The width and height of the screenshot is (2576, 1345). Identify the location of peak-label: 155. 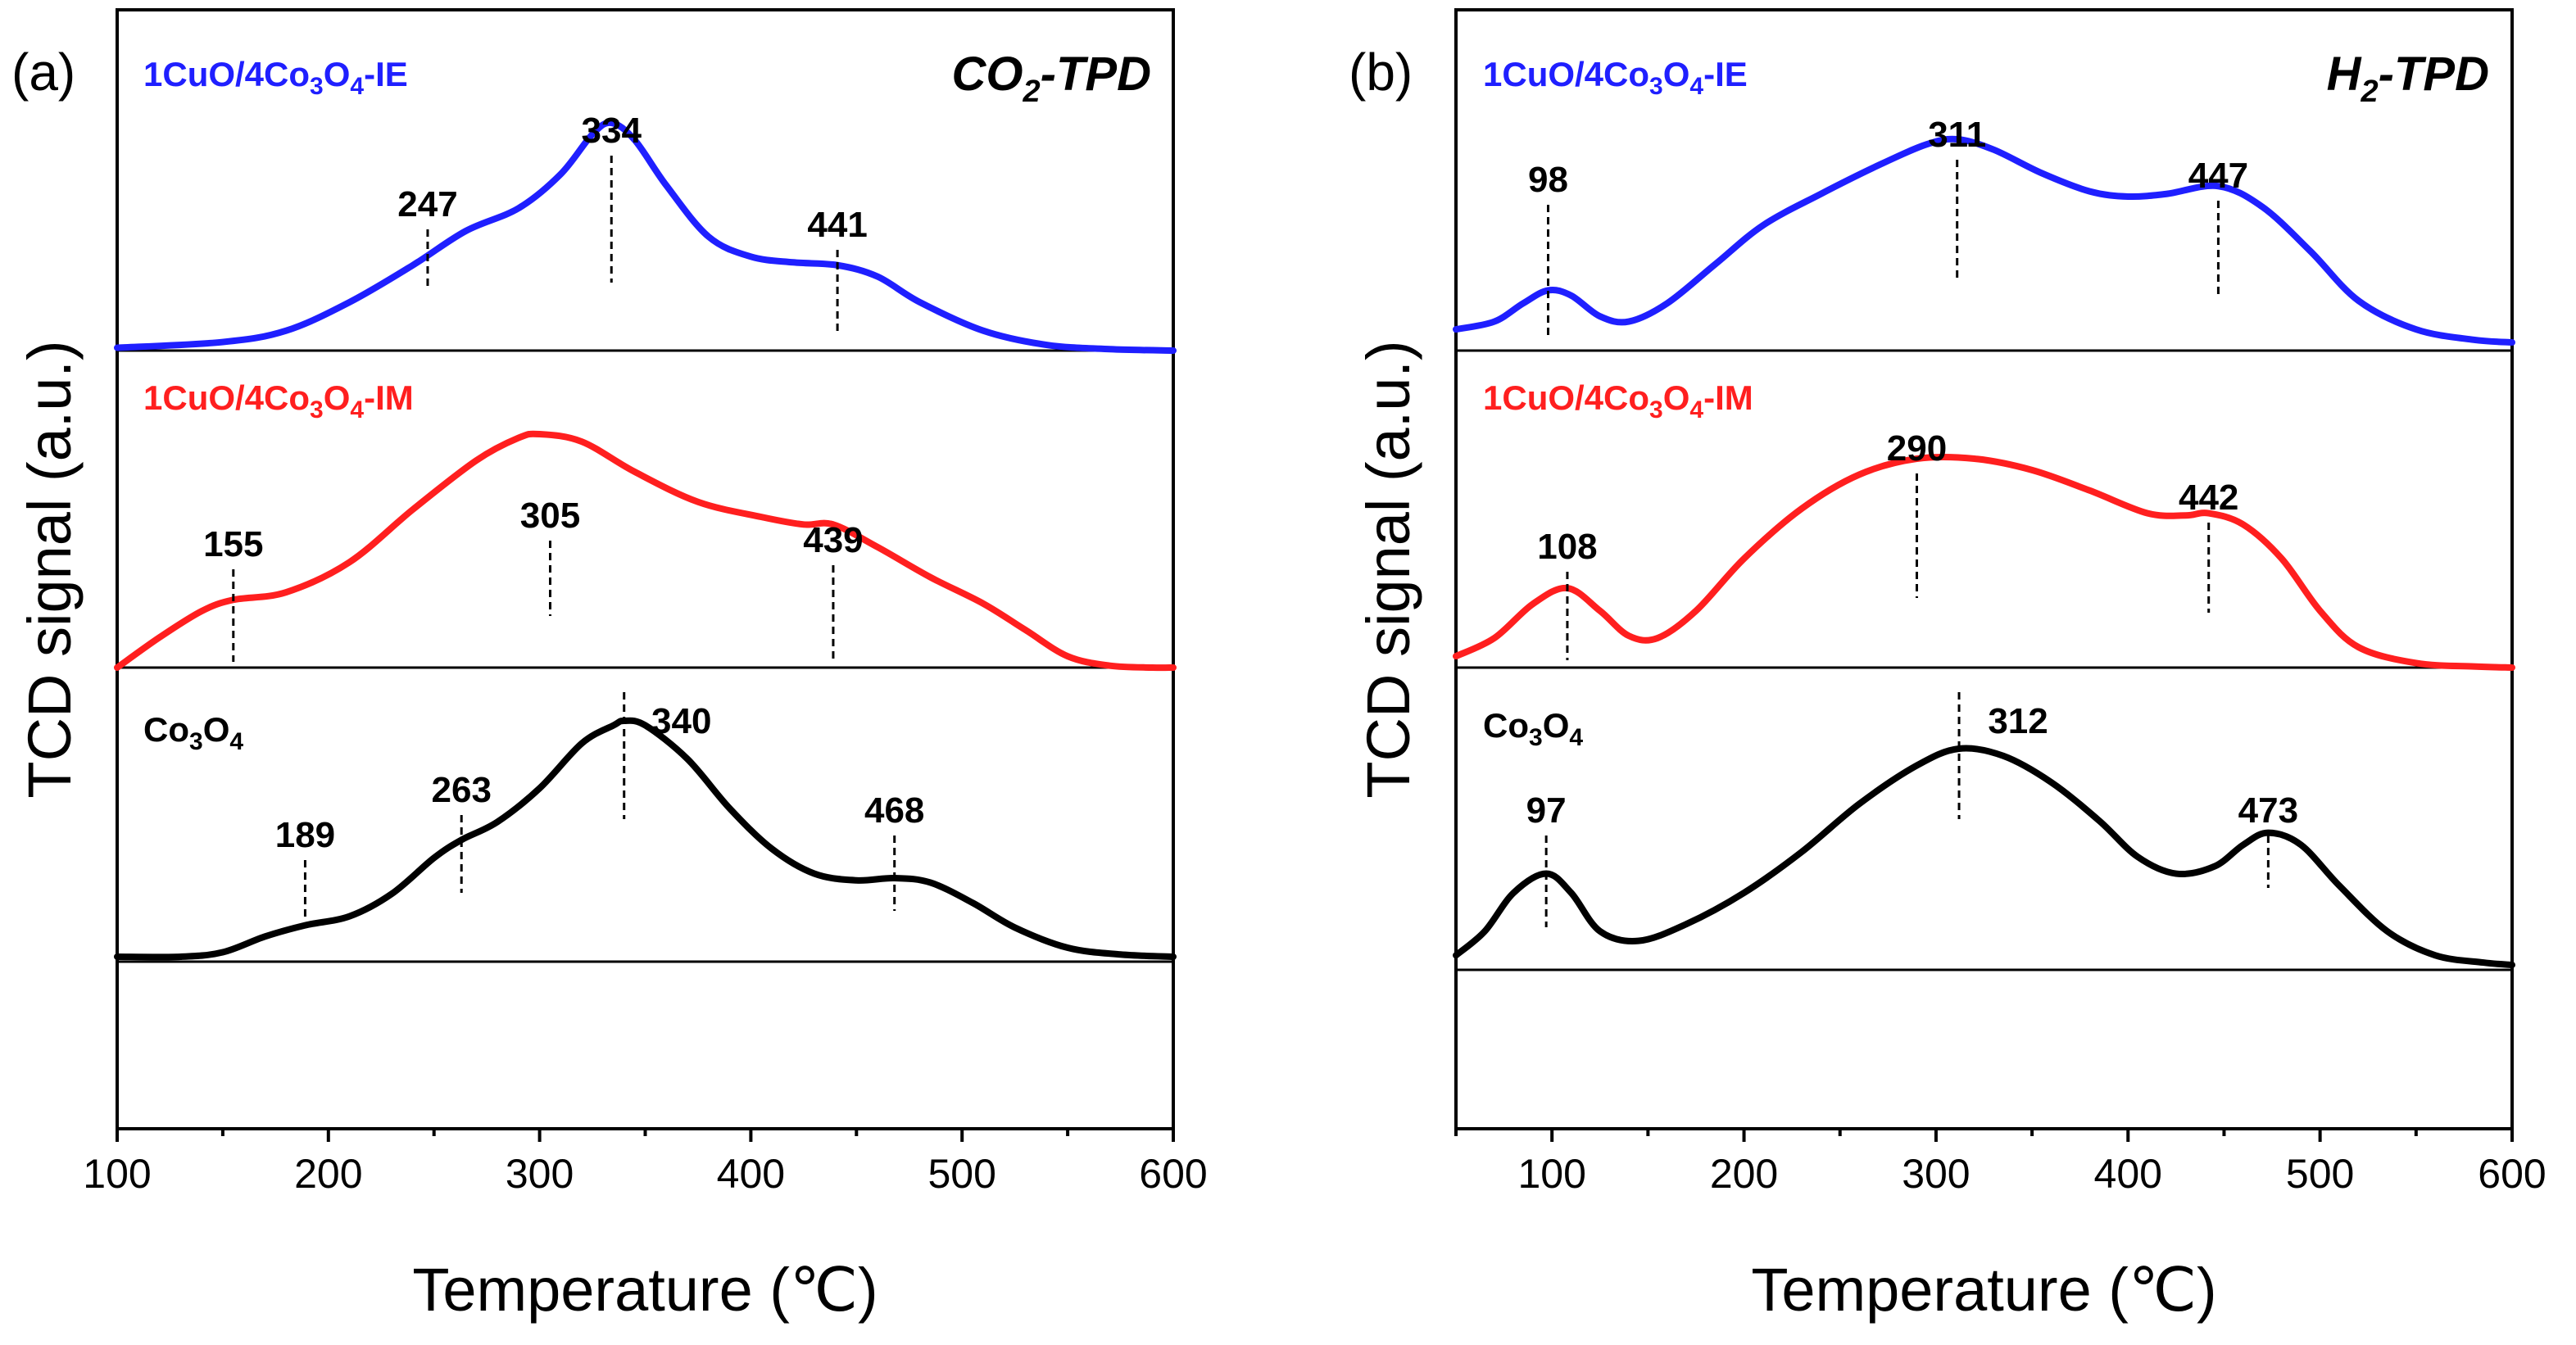
(233, 544).